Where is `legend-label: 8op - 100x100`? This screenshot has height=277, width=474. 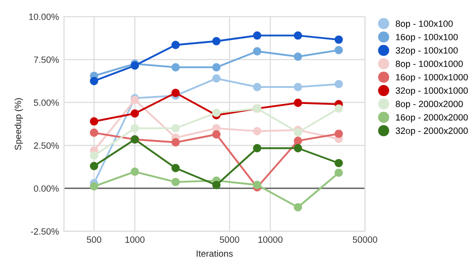
legend-label: 8op - 100x100 is located at coordinates (424, 24).